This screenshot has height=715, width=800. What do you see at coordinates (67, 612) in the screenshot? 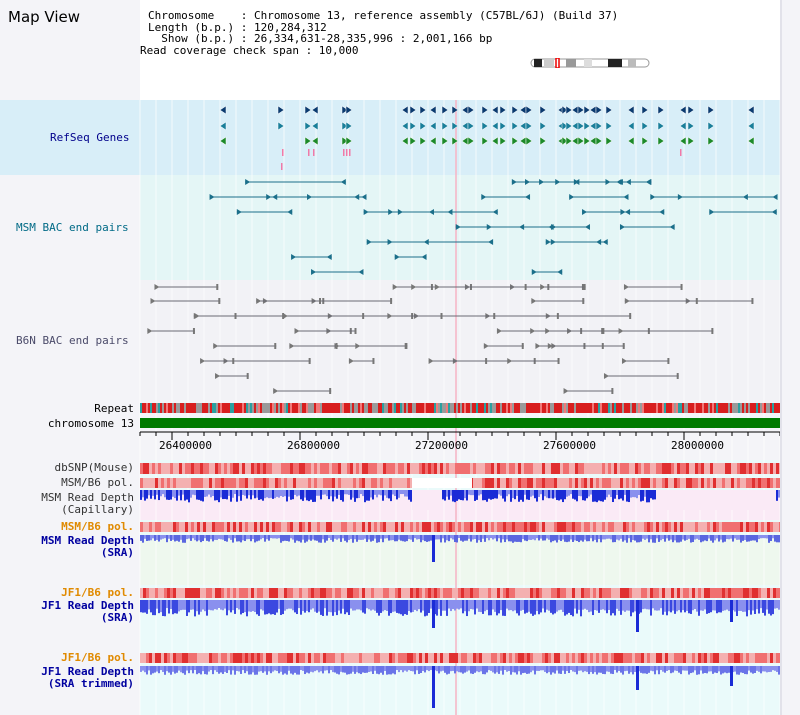
I see `jf1-read-depth-sra-label: JF1 Read Depth (SRA)` at bounding box center [67, 612].